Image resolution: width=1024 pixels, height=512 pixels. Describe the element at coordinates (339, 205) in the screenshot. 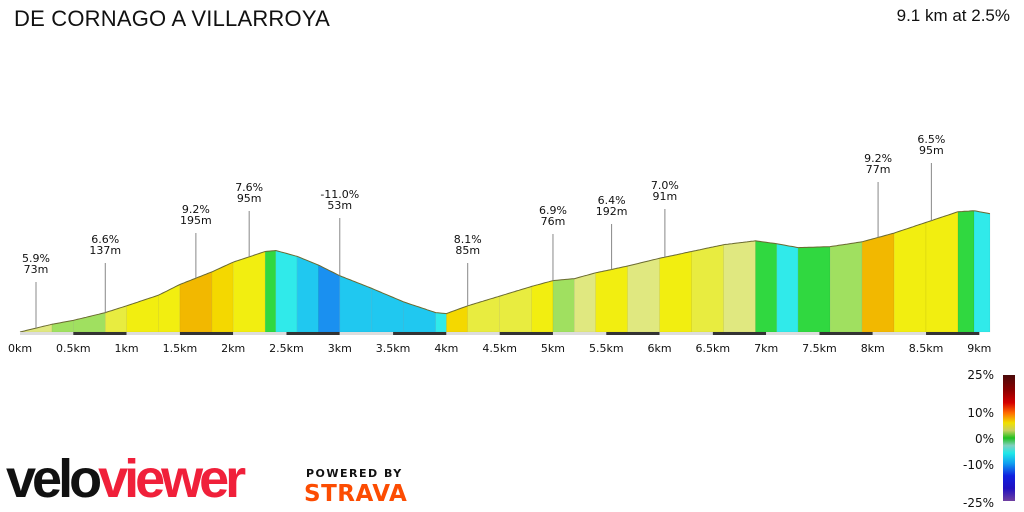

I see `climb-annotation-label: 53m` at that location.